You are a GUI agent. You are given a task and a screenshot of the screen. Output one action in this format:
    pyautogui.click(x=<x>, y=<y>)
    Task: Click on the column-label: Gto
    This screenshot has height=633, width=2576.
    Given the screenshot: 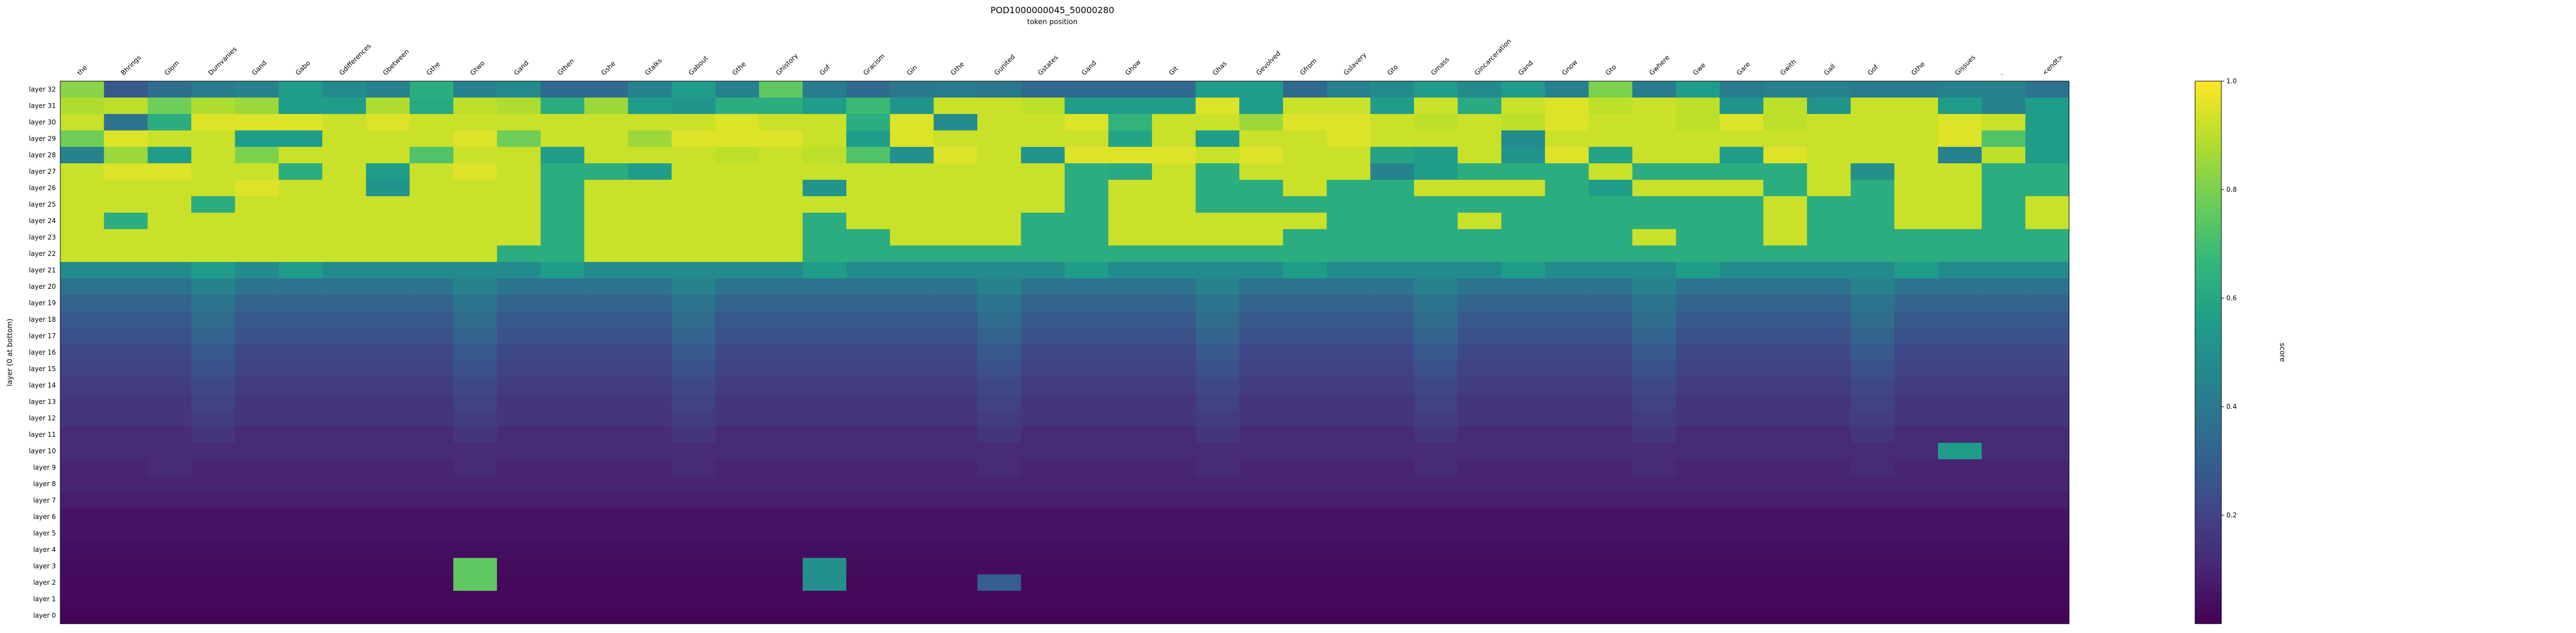 What is the action you would take?
    pyautogui.click(x=1392, y=70)
    